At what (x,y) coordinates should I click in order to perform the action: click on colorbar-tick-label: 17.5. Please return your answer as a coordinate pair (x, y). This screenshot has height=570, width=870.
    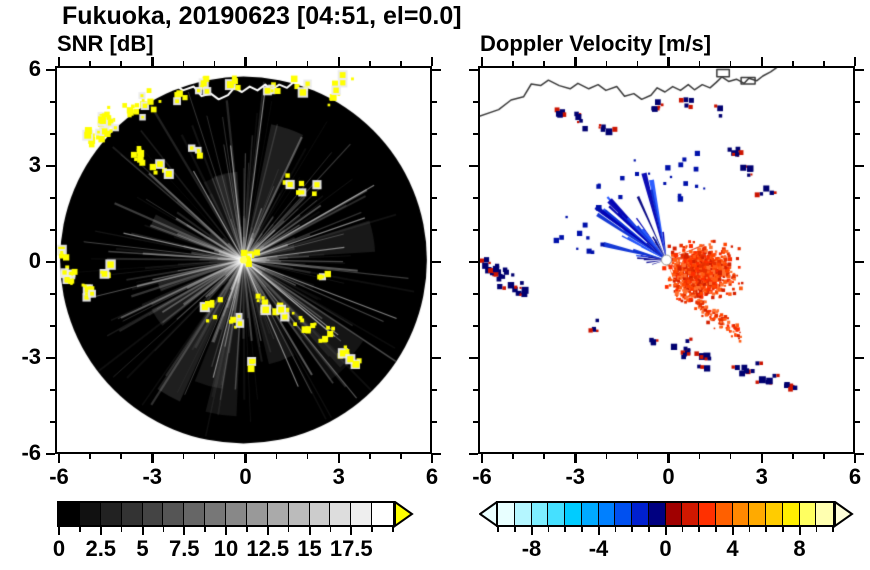
    Looking at the image, I should click on (351, 548).